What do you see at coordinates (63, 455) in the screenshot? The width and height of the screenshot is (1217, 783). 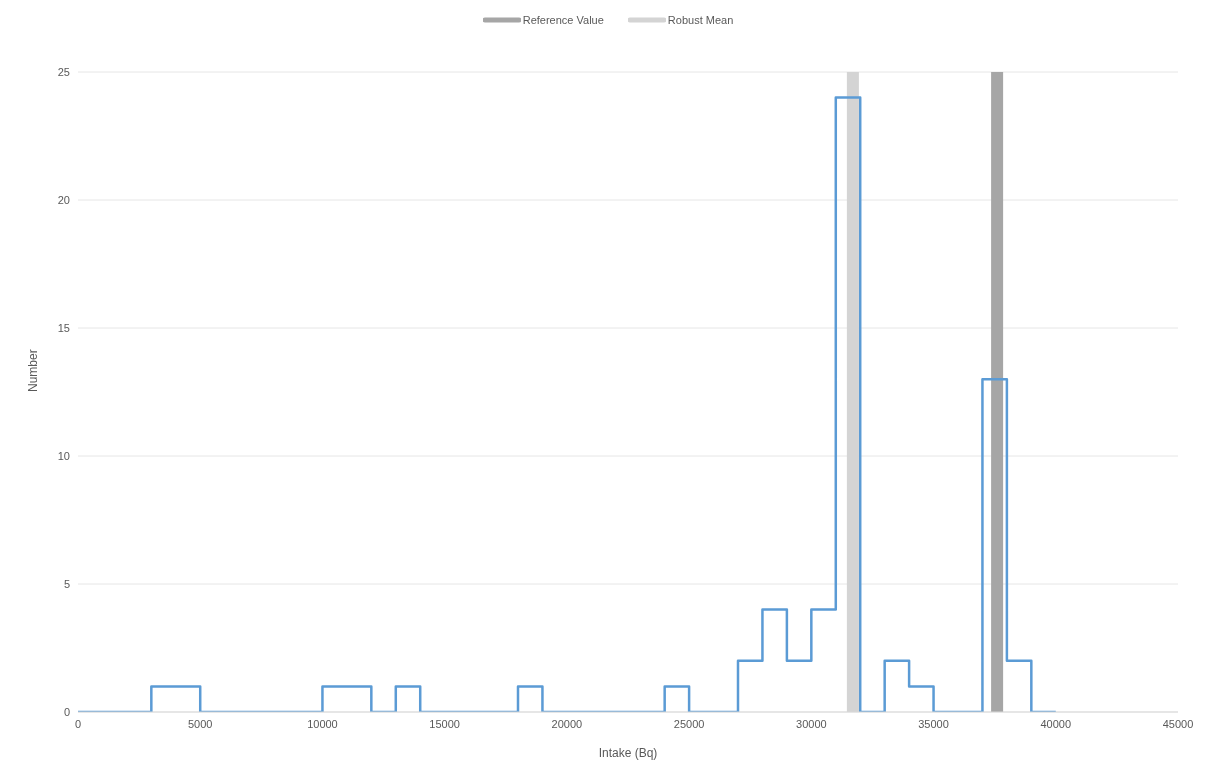 I see `y-tick-label: 10` at bounding box center [63, 455].